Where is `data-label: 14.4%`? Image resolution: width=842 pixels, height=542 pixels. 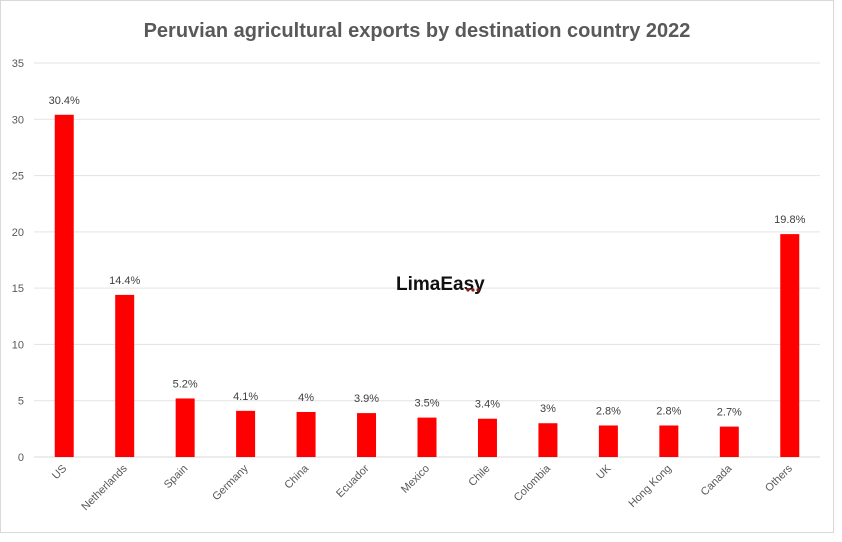
data-label: 14.4% is located at coordinates (124, 281).